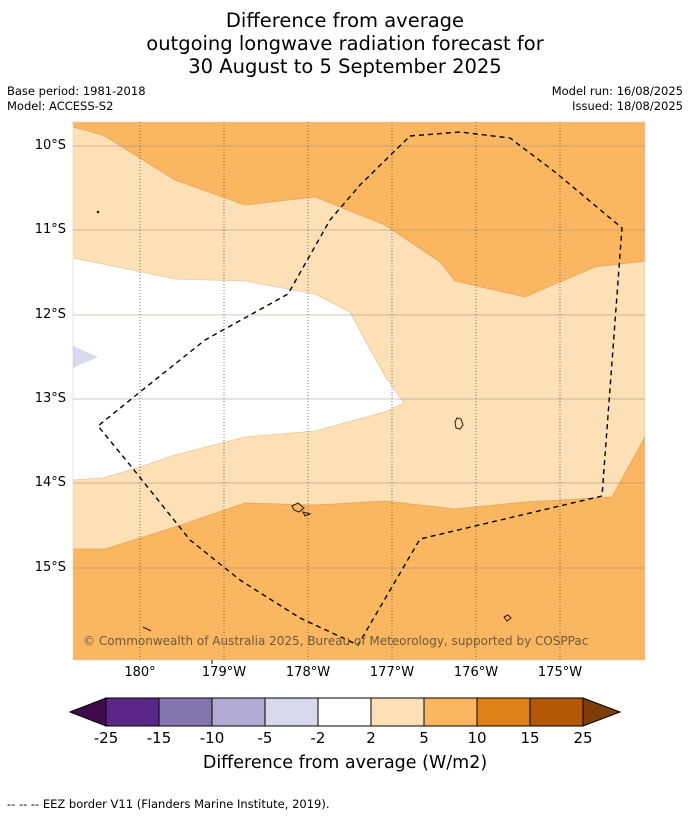 This screenshot has width=690, height=816. I want to click on lon-label-175w: 175°W, so click(560, 672).